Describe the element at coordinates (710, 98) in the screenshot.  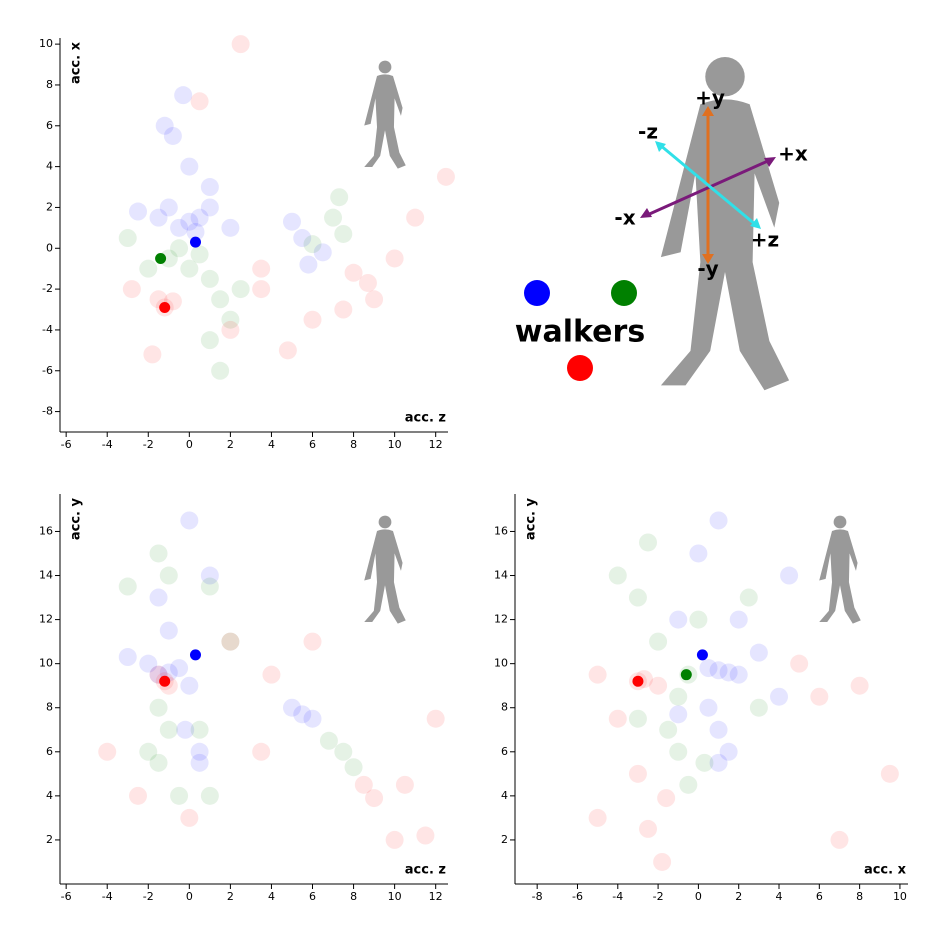
I see `axis-label: +y` at that location.